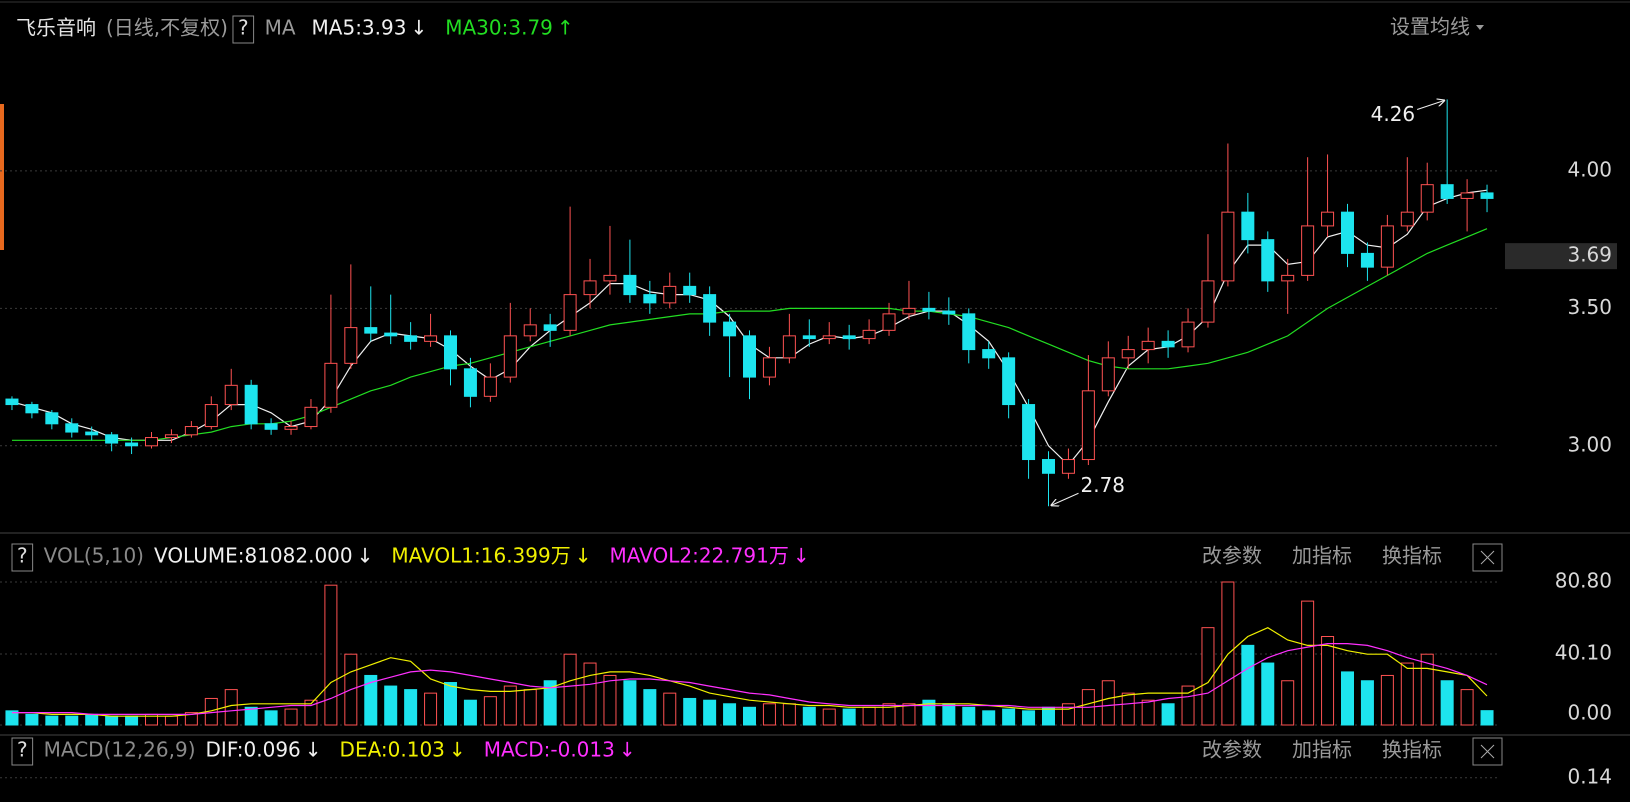 This screenshot has width=1630, height=802. I want to click on settings-button: 设置均线, so click(1430, 27).